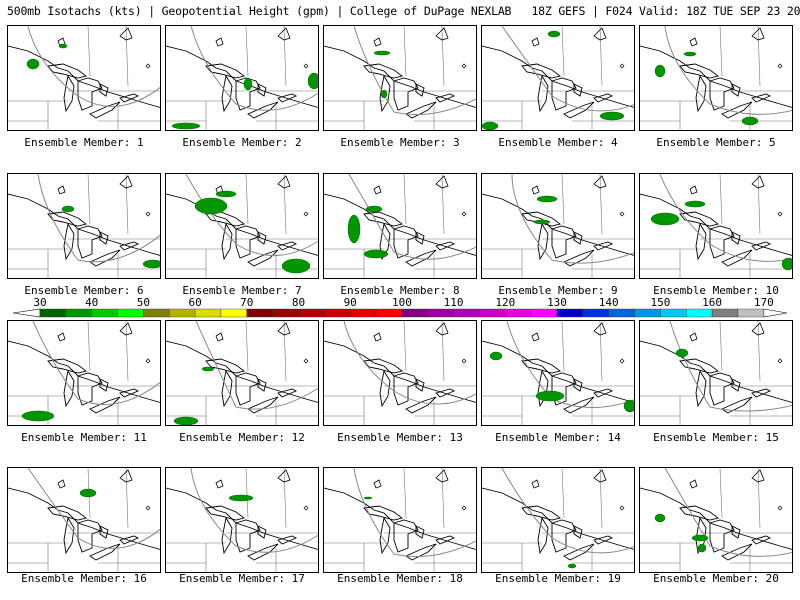  What do you see at coordinates (402, 302) in the screenshot?
I see `colorbar-tick-label: 100` at bounding box center [402, 302].